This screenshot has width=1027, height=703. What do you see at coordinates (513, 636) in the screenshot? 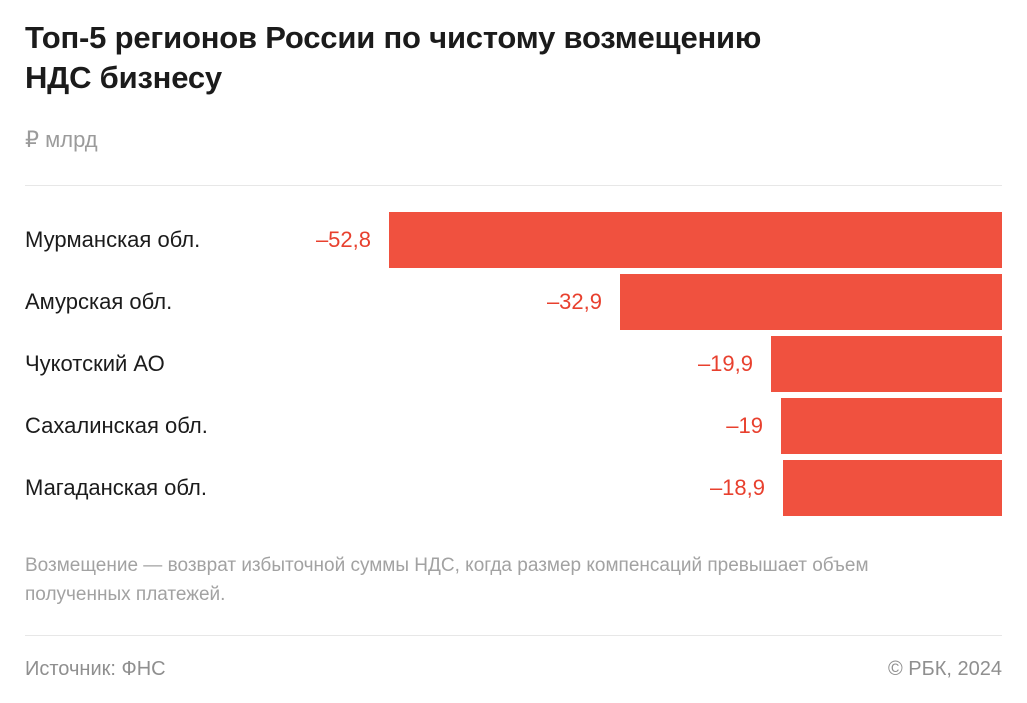
I see `bottom-divider` at bounding box center [513, 636].